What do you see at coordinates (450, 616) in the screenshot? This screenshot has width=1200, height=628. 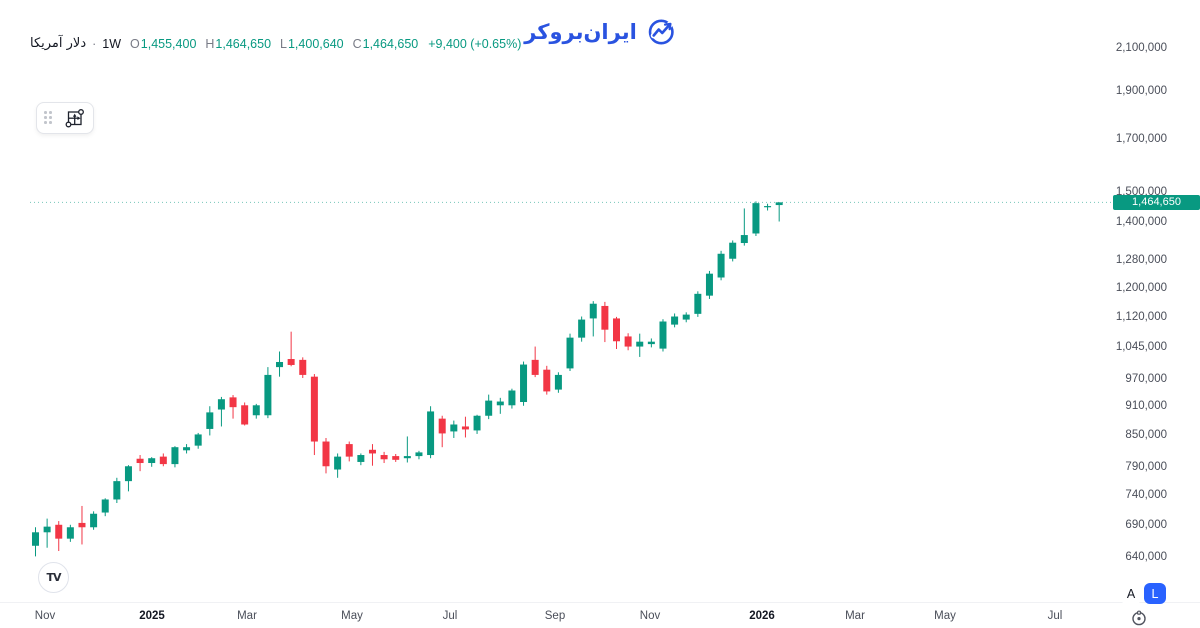 I see `time-tick-label: Jul` at bounding box center [450, 616].